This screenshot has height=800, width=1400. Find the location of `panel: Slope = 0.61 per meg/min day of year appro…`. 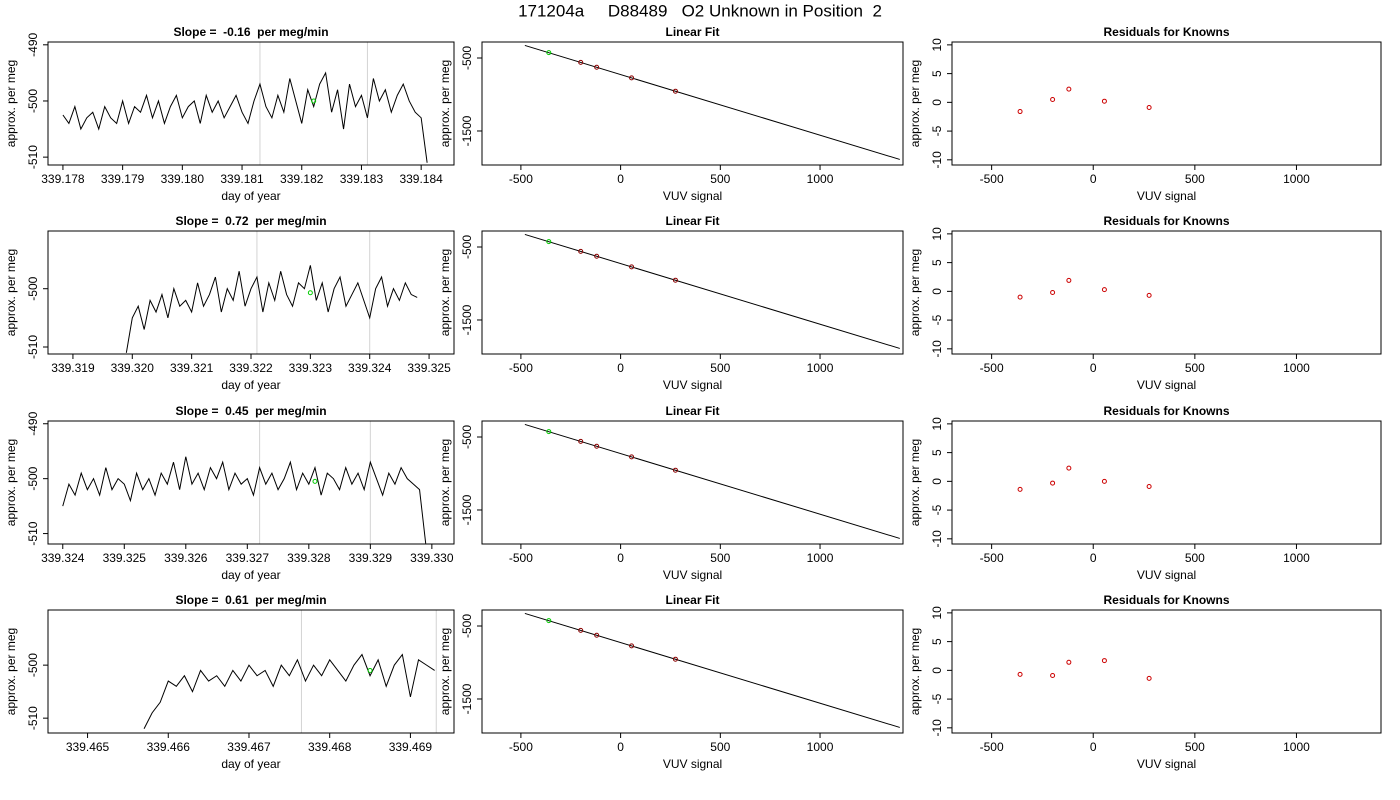

panel: Slope = 0.61 per meg/min day of year appro… is located at coordinates (229, 682).